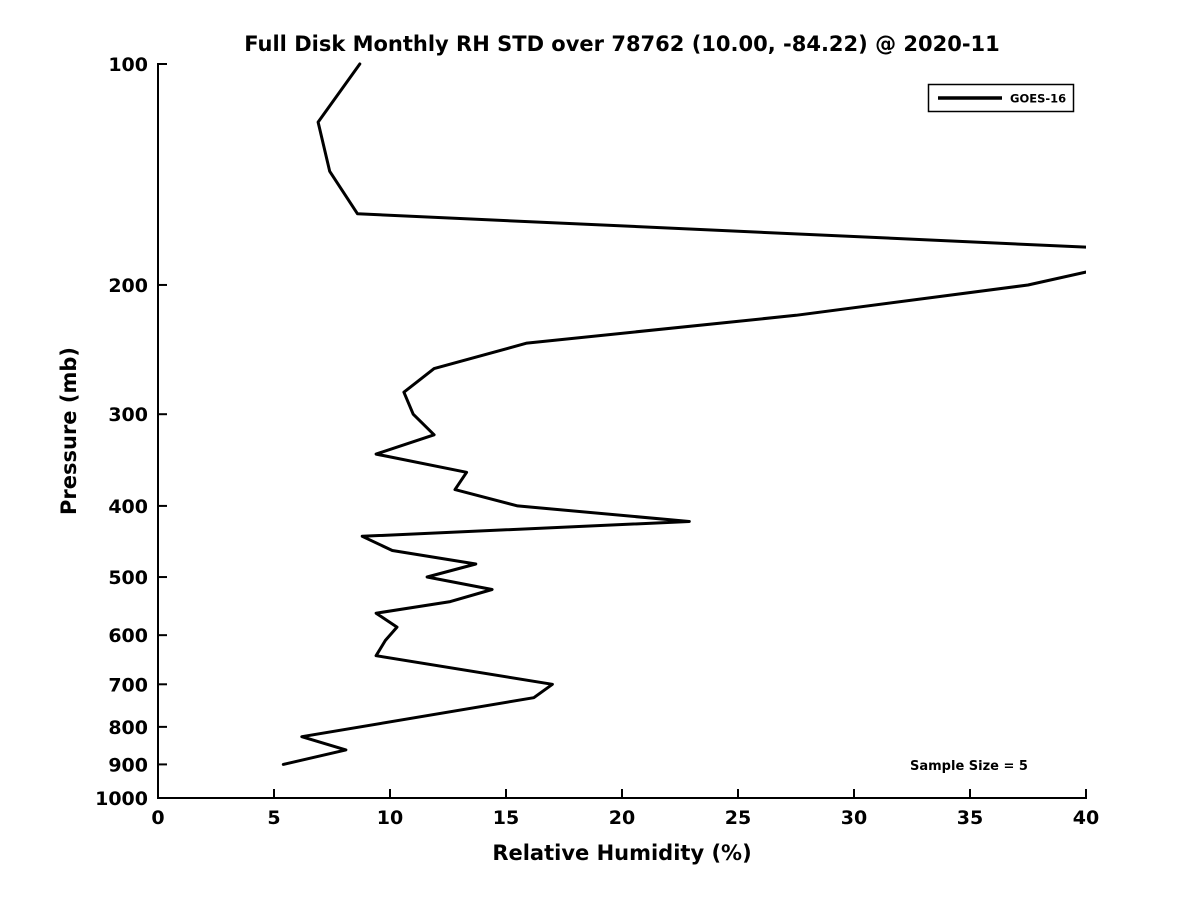  I want to click on x-tick-label: 40, so click(1086, 818).